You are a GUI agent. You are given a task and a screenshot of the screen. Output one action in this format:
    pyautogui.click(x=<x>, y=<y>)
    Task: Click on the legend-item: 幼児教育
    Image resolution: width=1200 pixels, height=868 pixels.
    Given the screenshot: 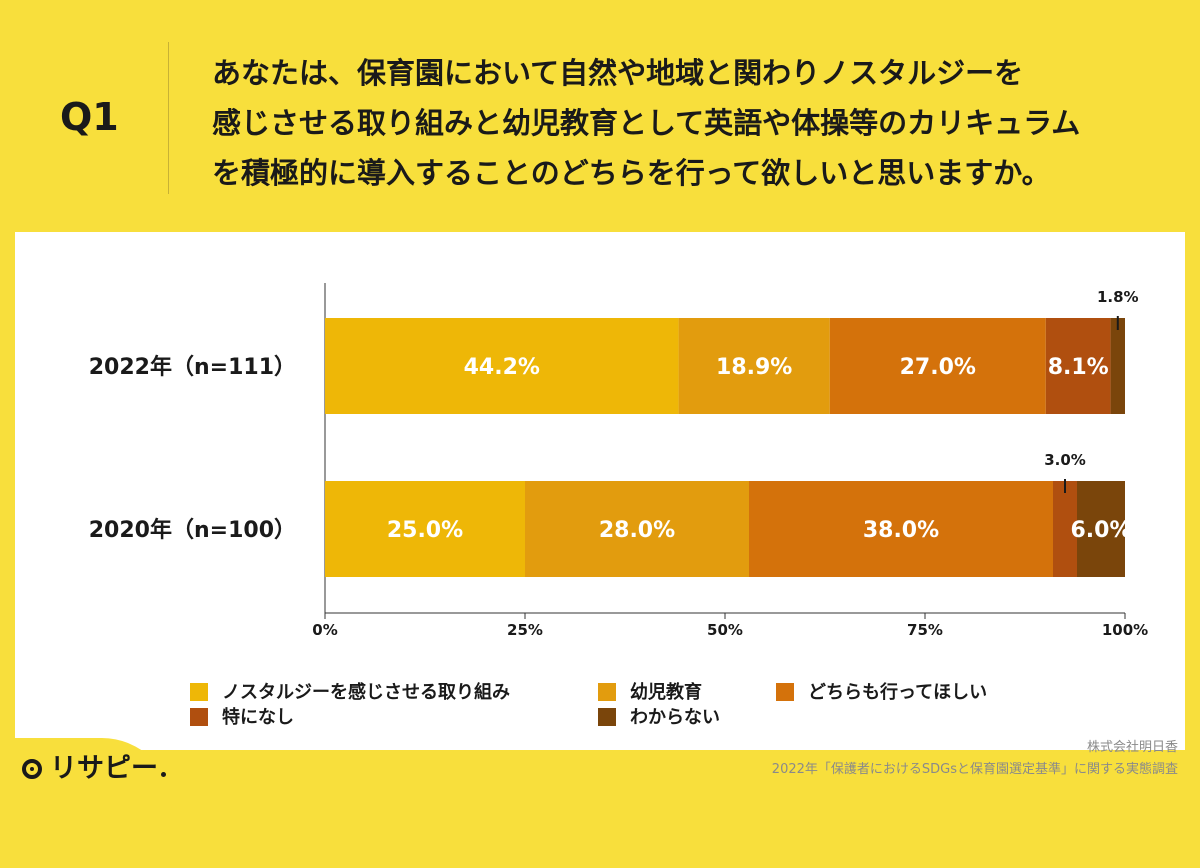 What is the action you would take?
    pyautogui.click(x=650, y=691)
    